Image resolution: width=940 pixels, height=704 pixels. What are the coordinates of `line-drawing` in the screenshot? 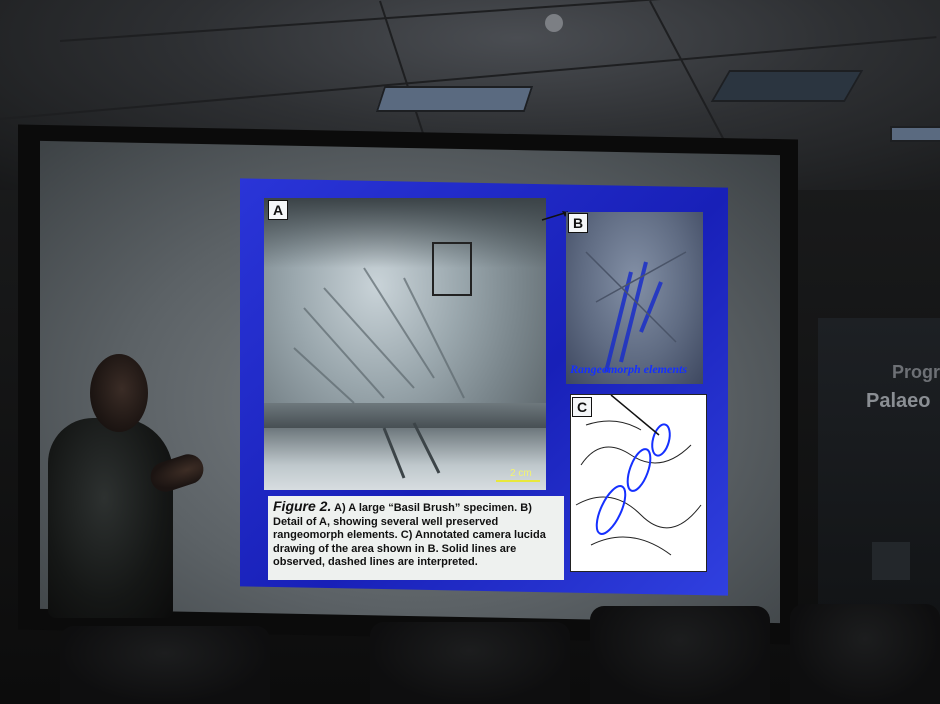 It's located at (638, 475).